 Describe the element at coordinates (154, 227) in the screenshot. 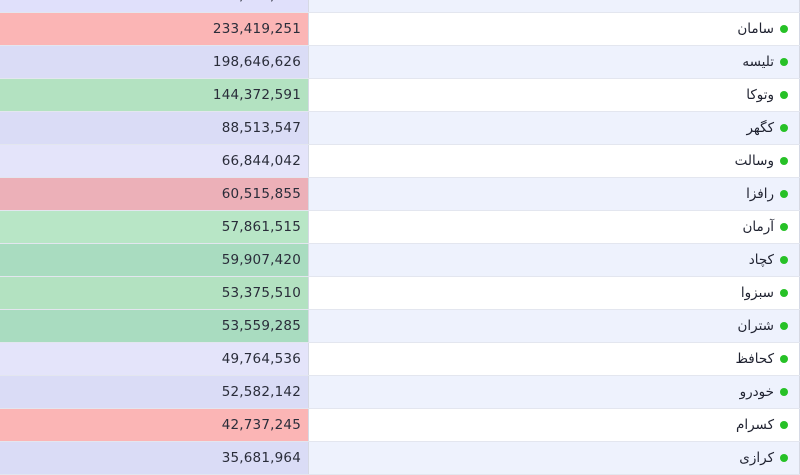

I see `row-value: 57,861,515` at that location.